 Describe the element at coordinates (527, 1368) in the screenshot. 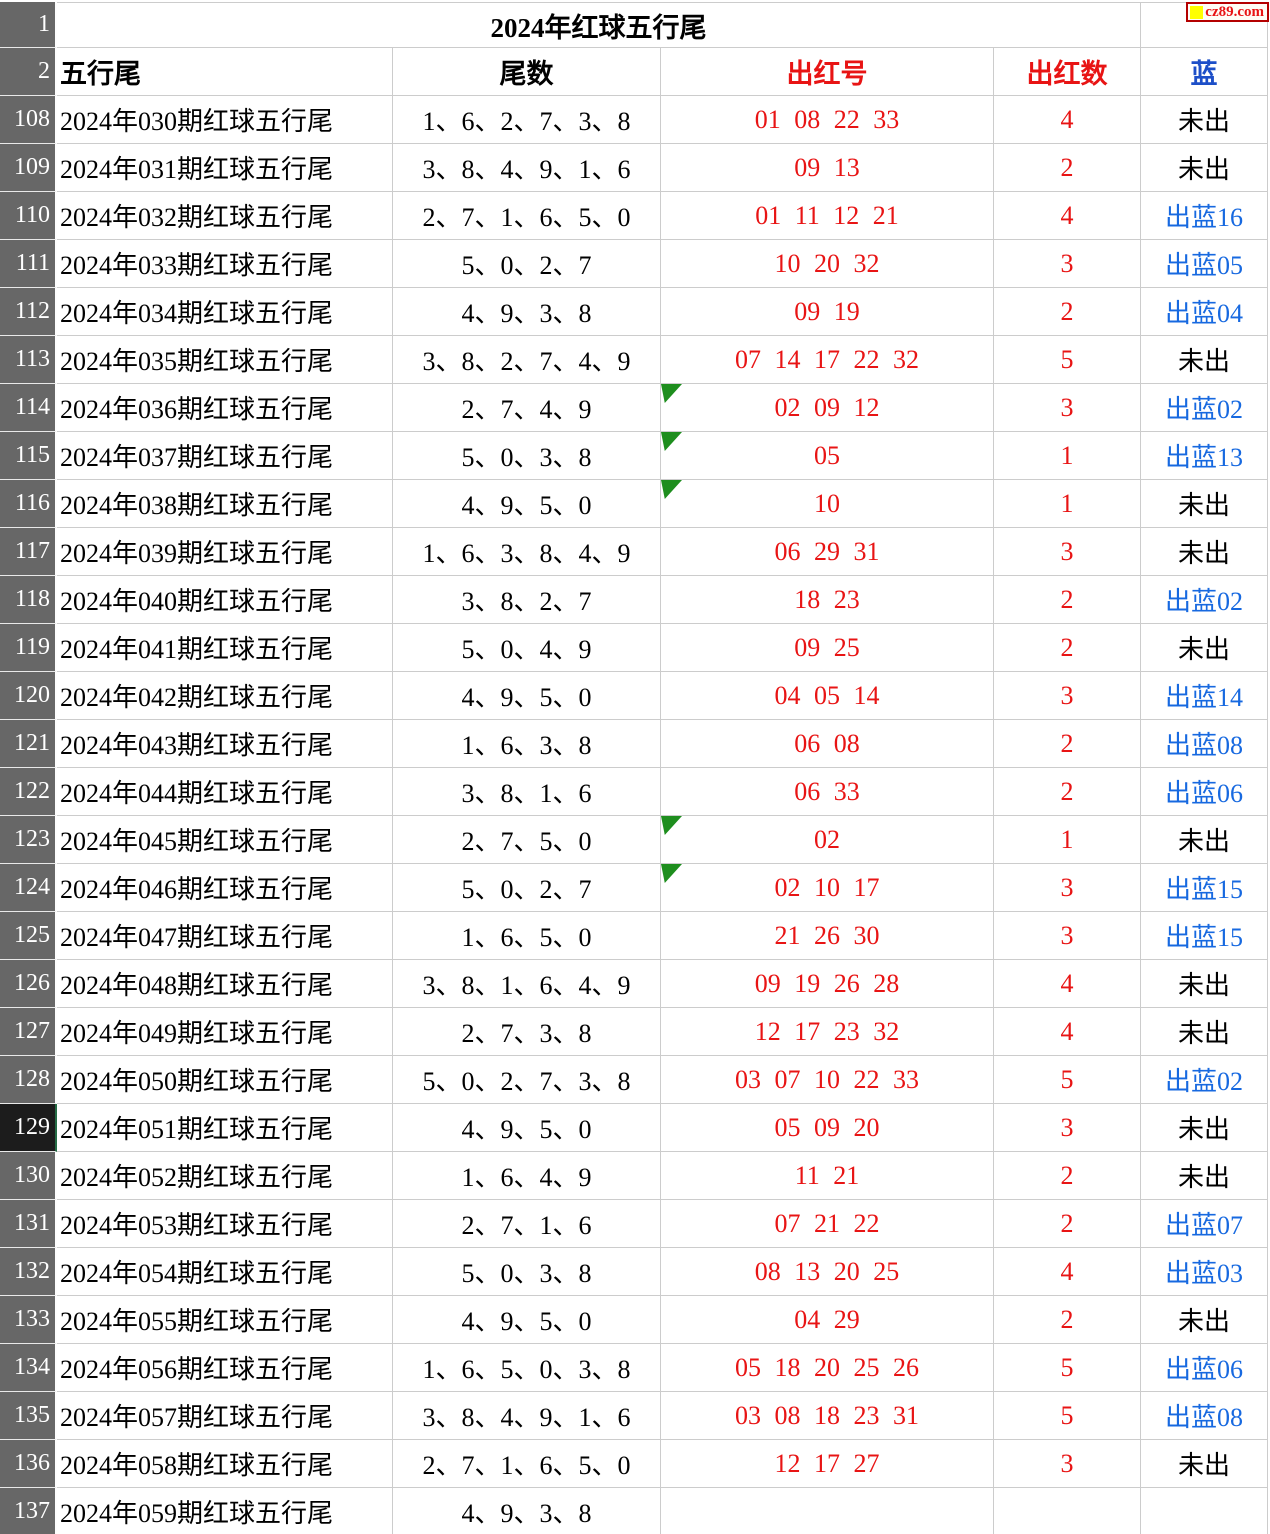

I see `cell-weishu: 1、6、5、0、3、8` at that location.